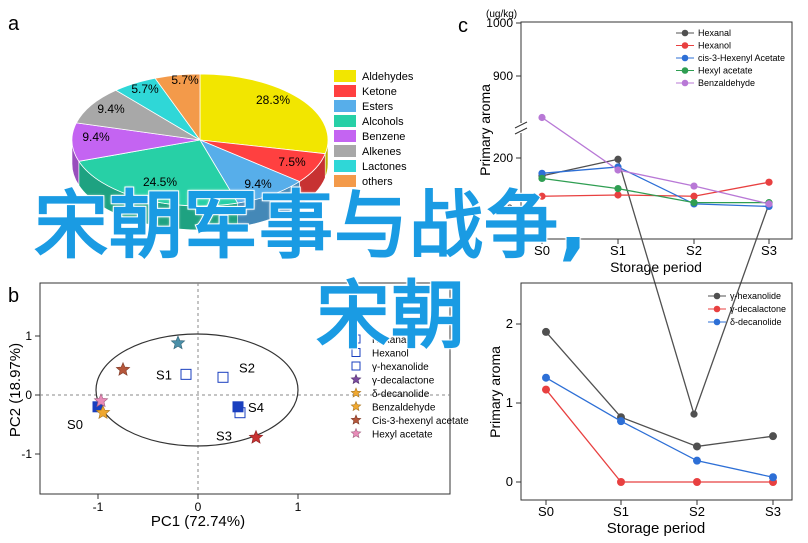 This screenshot has width=808, height=543. I want to click on panel-label-c: c, so click(463, 26).